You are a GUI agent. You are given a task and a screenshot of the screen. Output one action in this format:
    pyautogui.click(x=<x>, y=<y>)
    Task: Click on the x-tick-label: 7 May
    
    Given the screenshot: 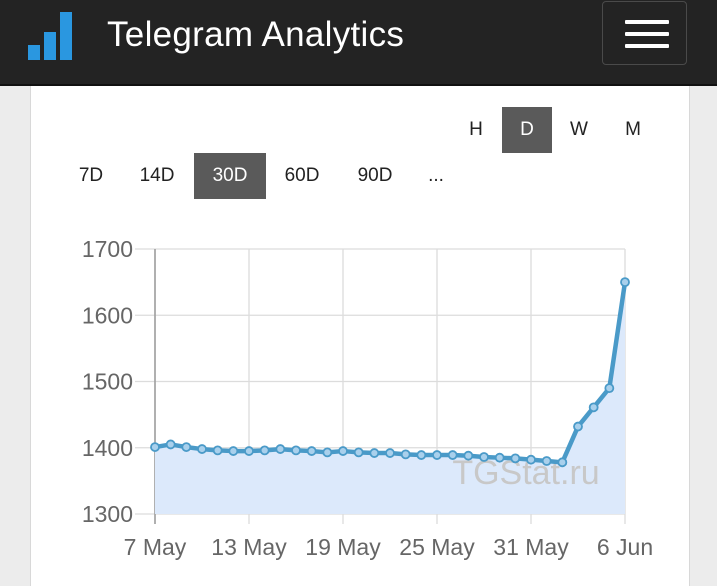 What is the action you would take?
    pyautogui.click(x=155, y=547)
    